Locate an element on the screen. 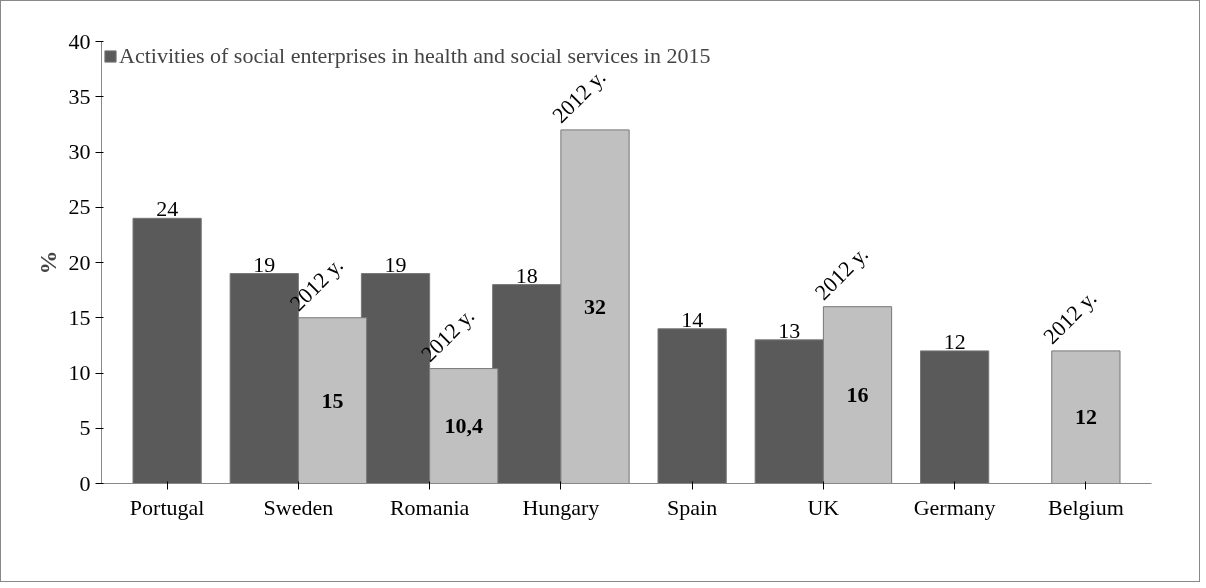  x-tick-label: Portugal is located at coordinates (167, 507).